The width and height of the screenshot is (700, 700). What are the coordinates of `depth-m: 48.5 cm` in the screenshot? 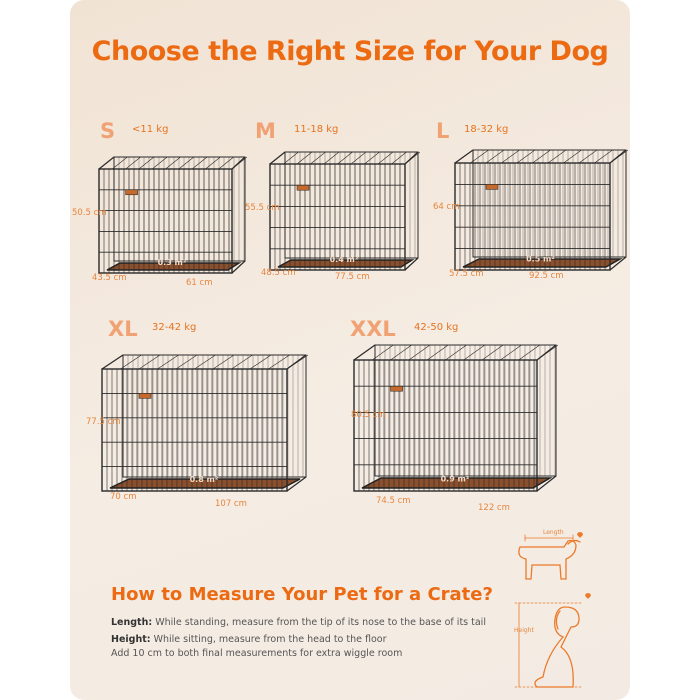 It's located at (278, 273).